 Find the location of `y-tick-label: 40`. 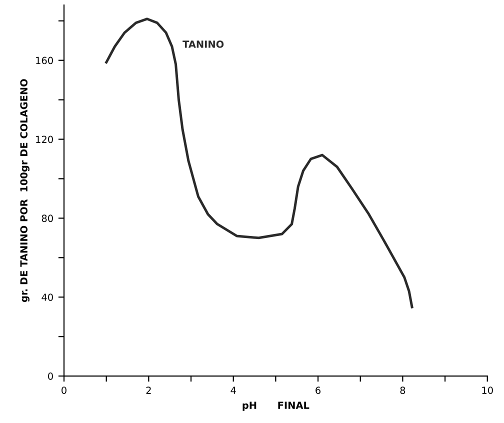

y-tick-label: 40 is located at coordinates (47, 297).